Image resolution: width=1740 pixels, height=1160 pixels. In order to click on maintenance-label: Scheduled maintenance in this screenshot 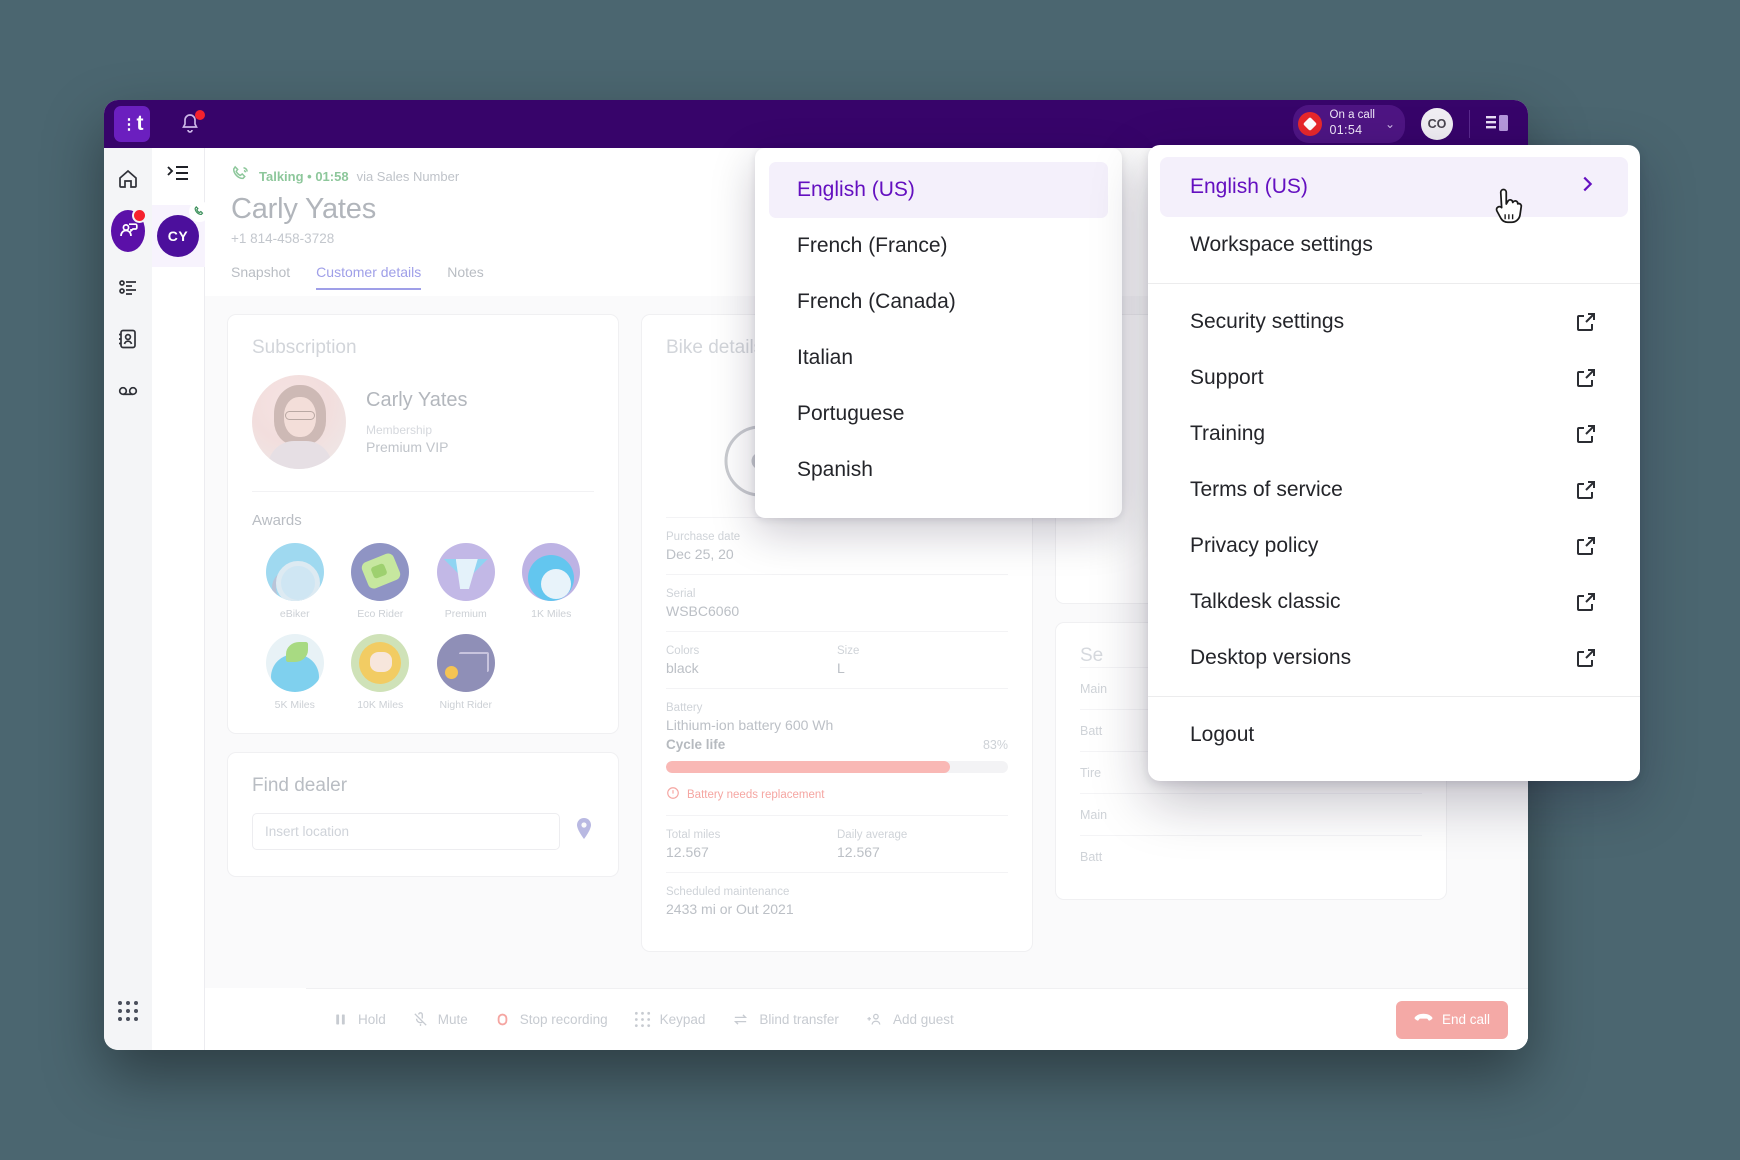, I will do `click(728, 892)`.